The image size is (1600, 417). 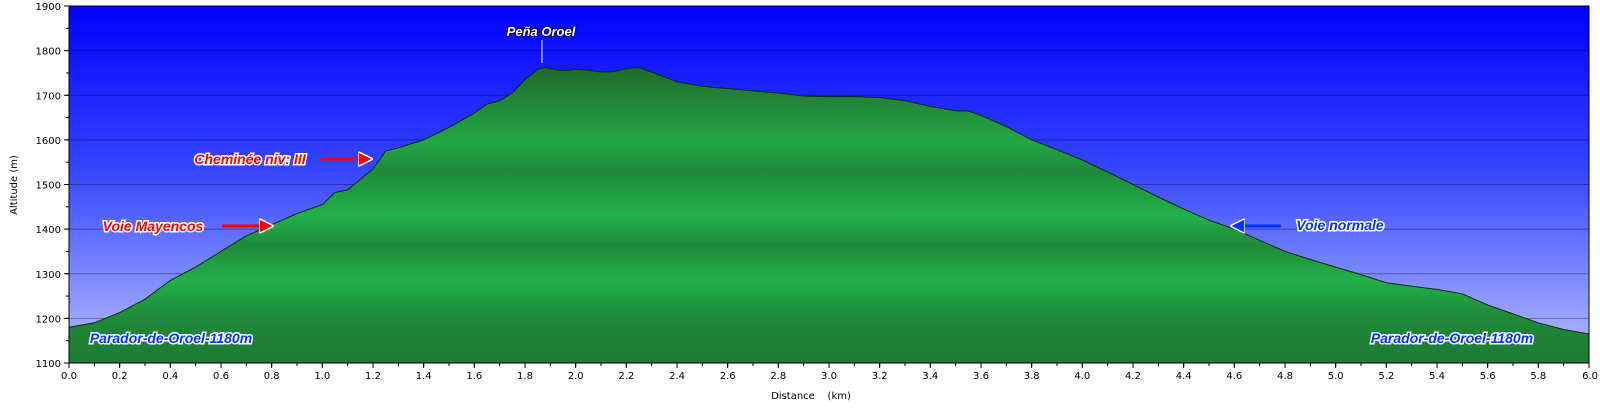 What do you see at coordinates (1340, 225) in the screenshot?
I see `svg-text: Voie normale` at bounding box center [1340, 225].